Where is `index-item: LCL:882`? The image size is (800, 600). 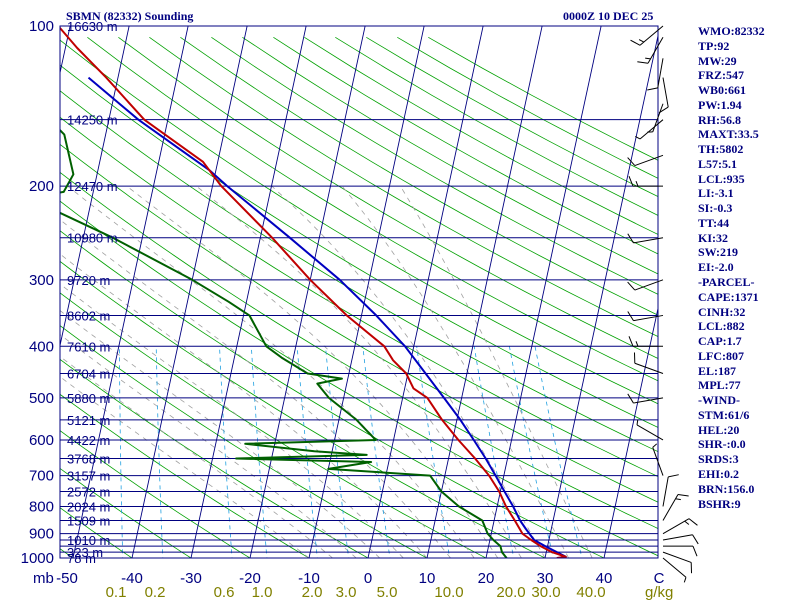
index-item: LCL:882 is located at coordinates (721, 326).